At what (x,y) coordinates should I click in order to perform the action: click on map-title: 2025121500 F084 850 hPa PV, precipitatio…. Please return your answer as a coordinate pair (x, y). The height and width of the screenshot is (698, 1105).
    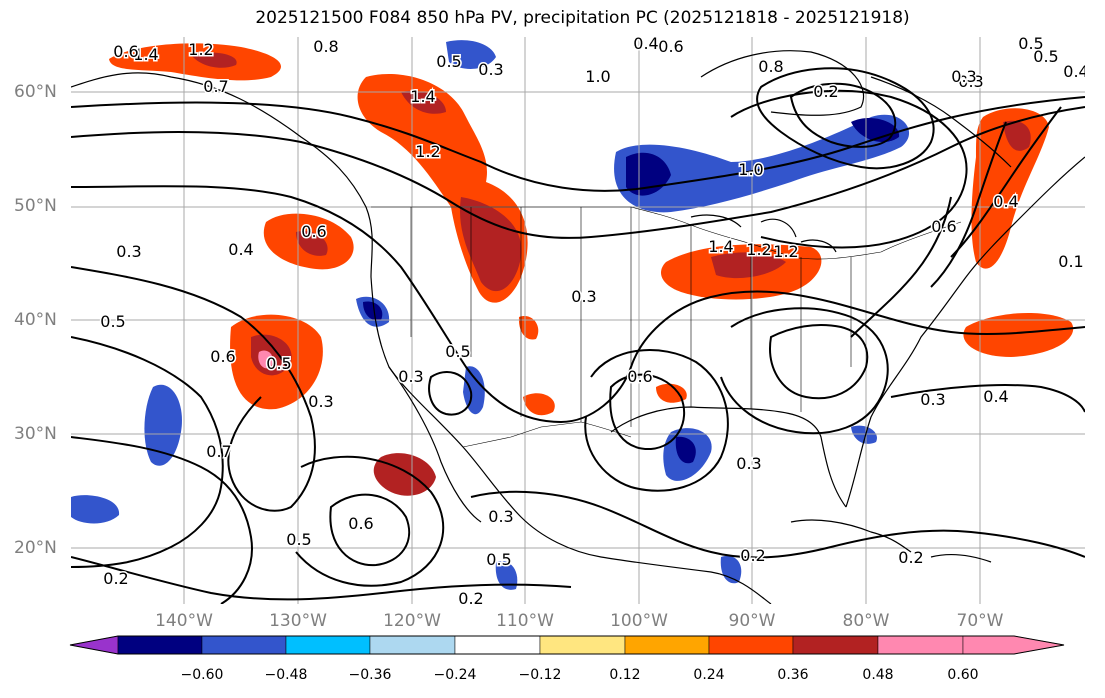
    Looking at the image, I should click on (582, 18).